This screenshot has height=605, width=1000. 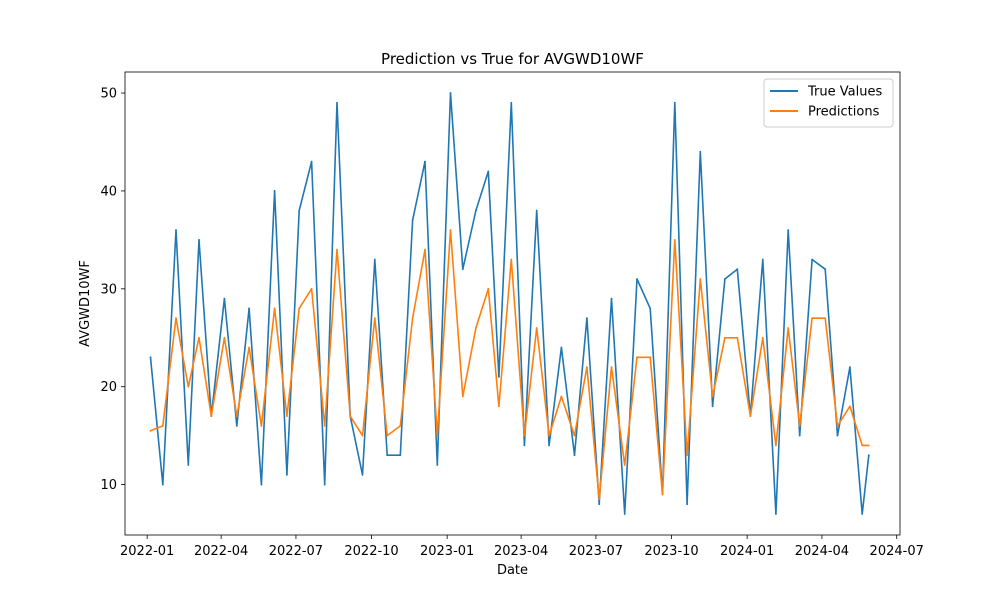 What do you see at coordinates (822, 551) in the screenshot?
I see `x-tick-label: 2024-04` at bounding box center [822, 551].